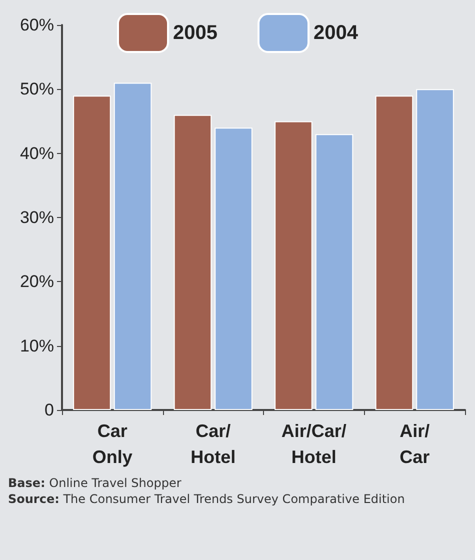 Image resolution: width=475 pixels, height=560 pixels. What do you see at coordinates (37, 153) in the screenshot?
I see `y-tick-label: 40%` at bounding box center [37, 153].